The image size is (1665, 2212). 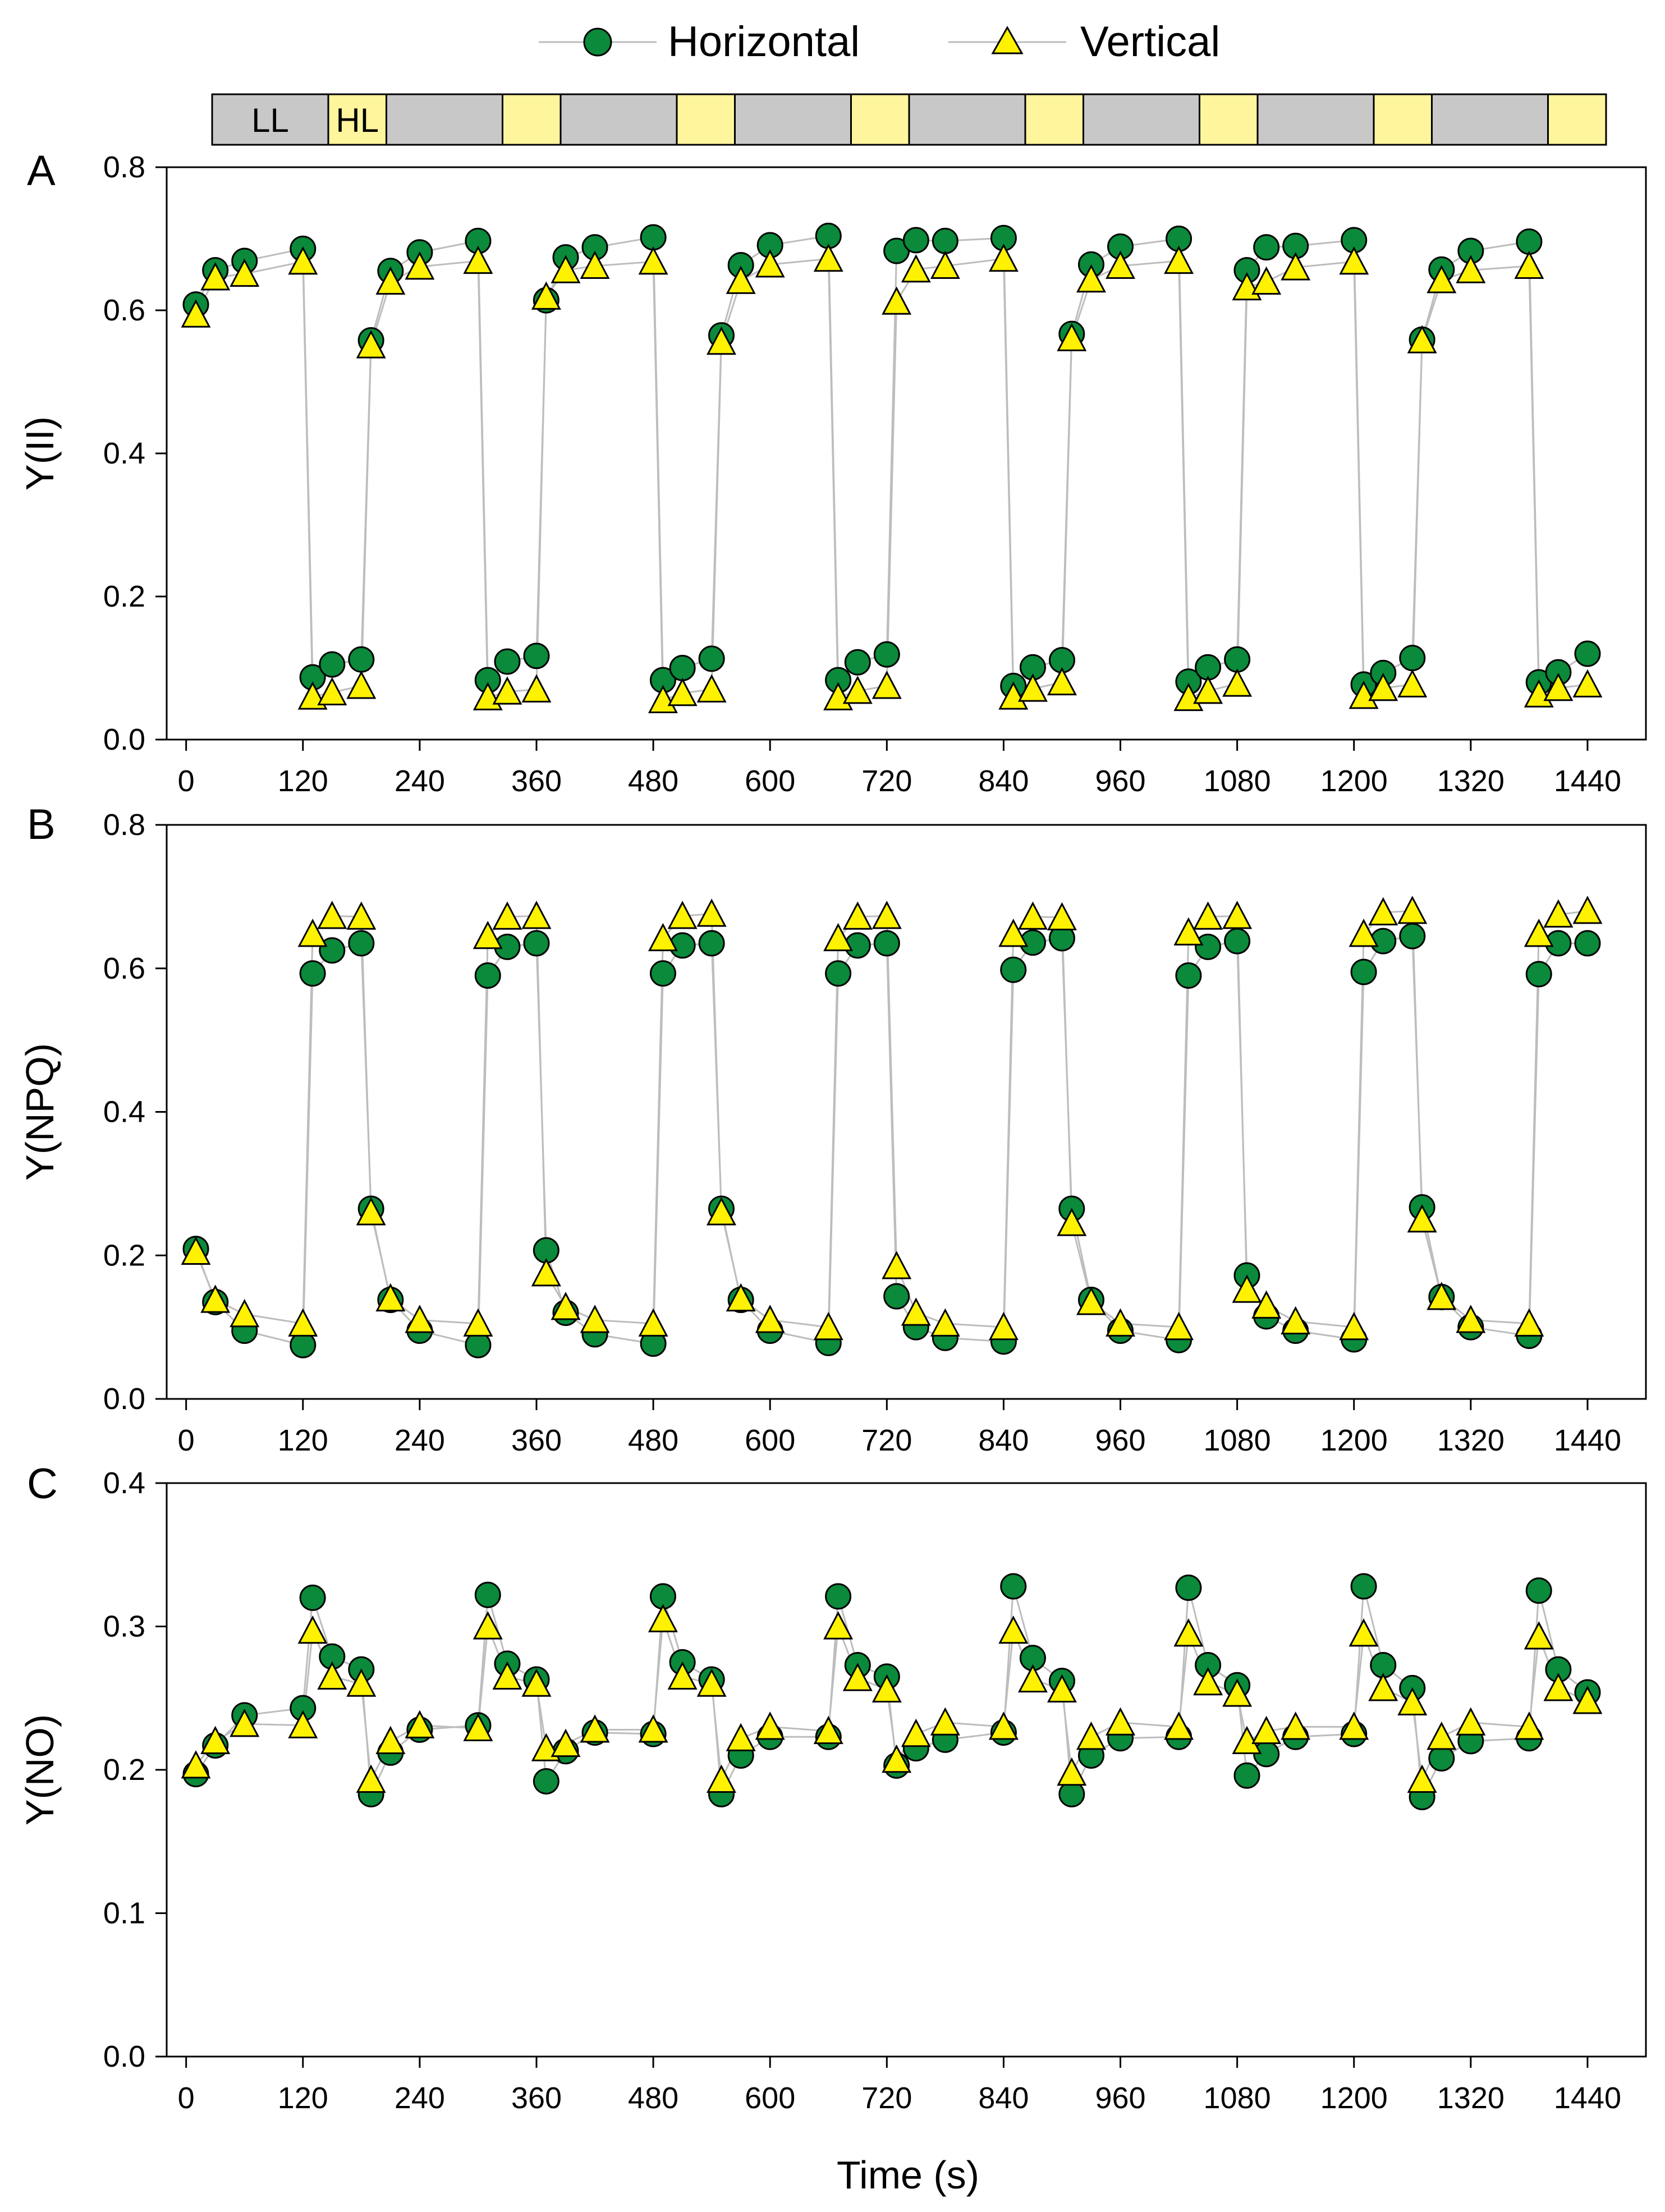 What do you see at coordinates (1587, 781) in the screenshot?
I see `x-tick-label: 1440` at bounding box center [1587, 781].